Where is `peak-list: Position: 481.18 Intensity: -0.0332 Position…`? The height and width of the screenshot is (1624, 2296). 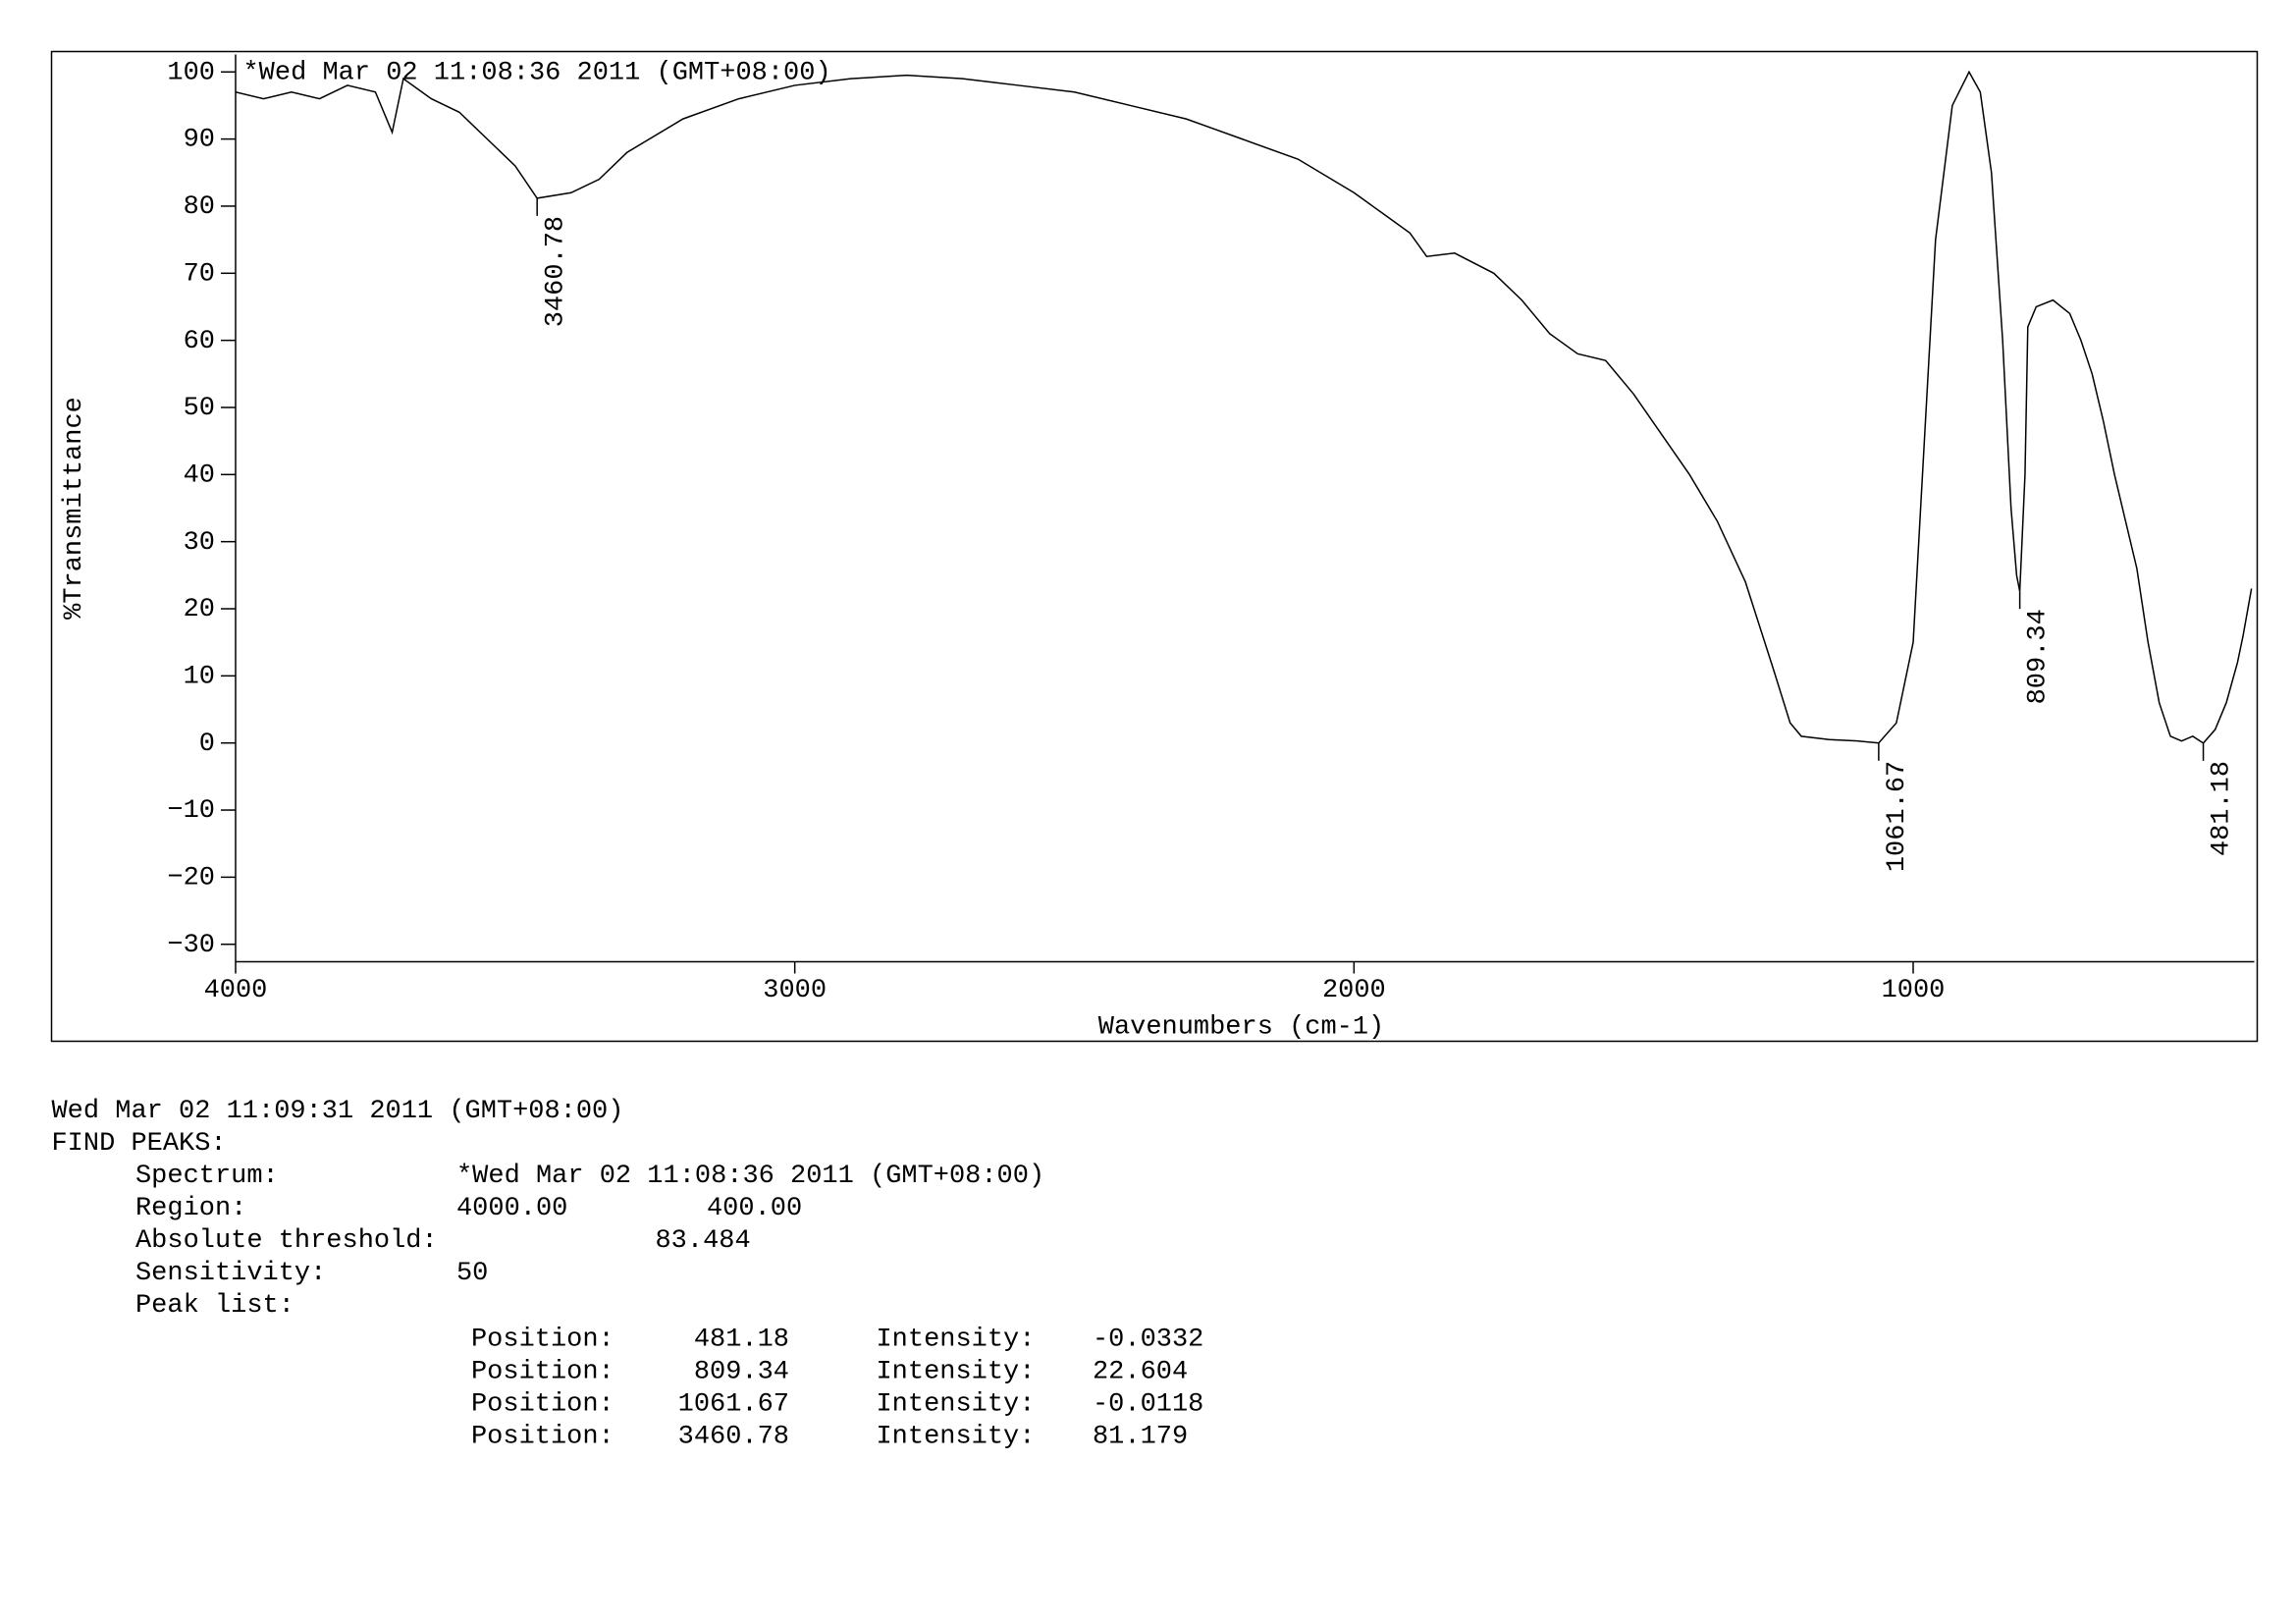
peak-list: Position: 481.18 Intensity: -0.0332 Position… is located at coordinates (837, 1389).